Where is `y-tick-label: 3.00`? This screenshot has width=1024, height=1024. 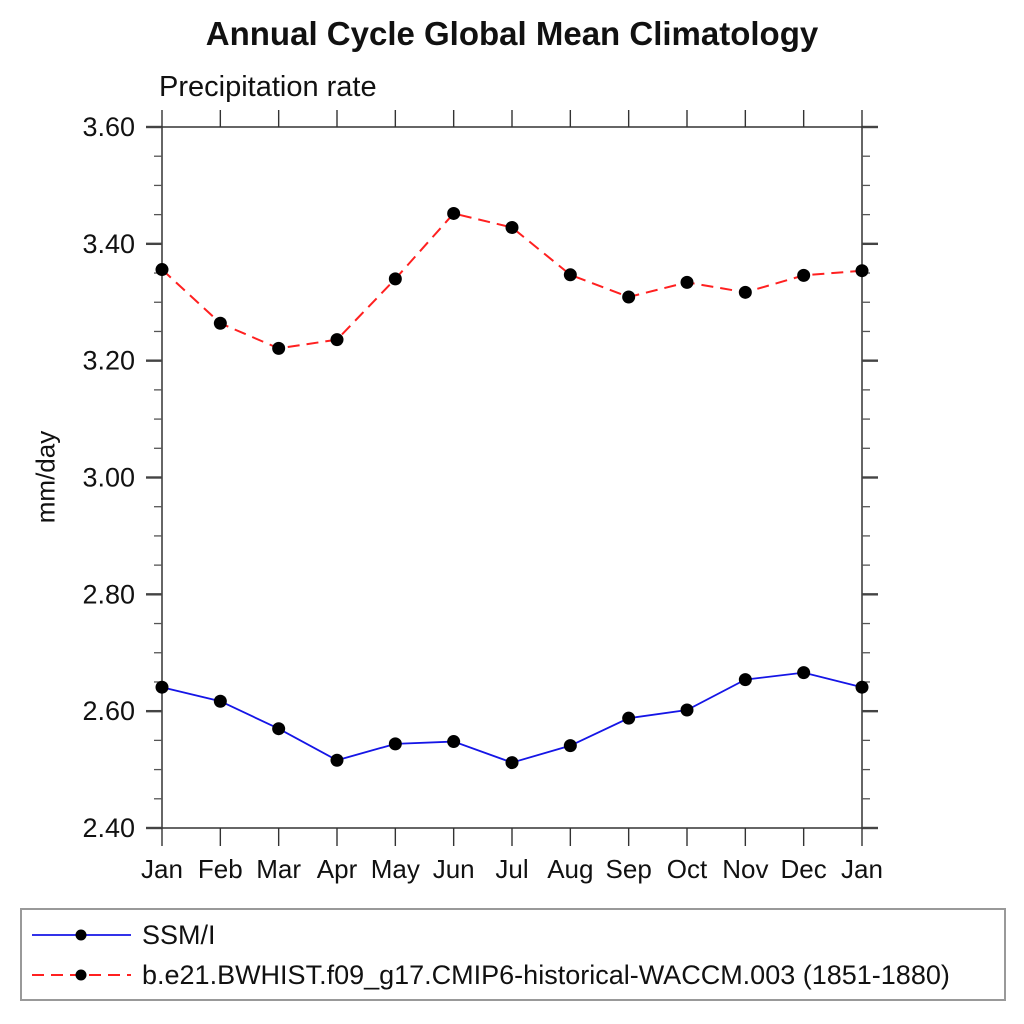
y-tick-label: 3.00 is located at coordinates (108, 478).